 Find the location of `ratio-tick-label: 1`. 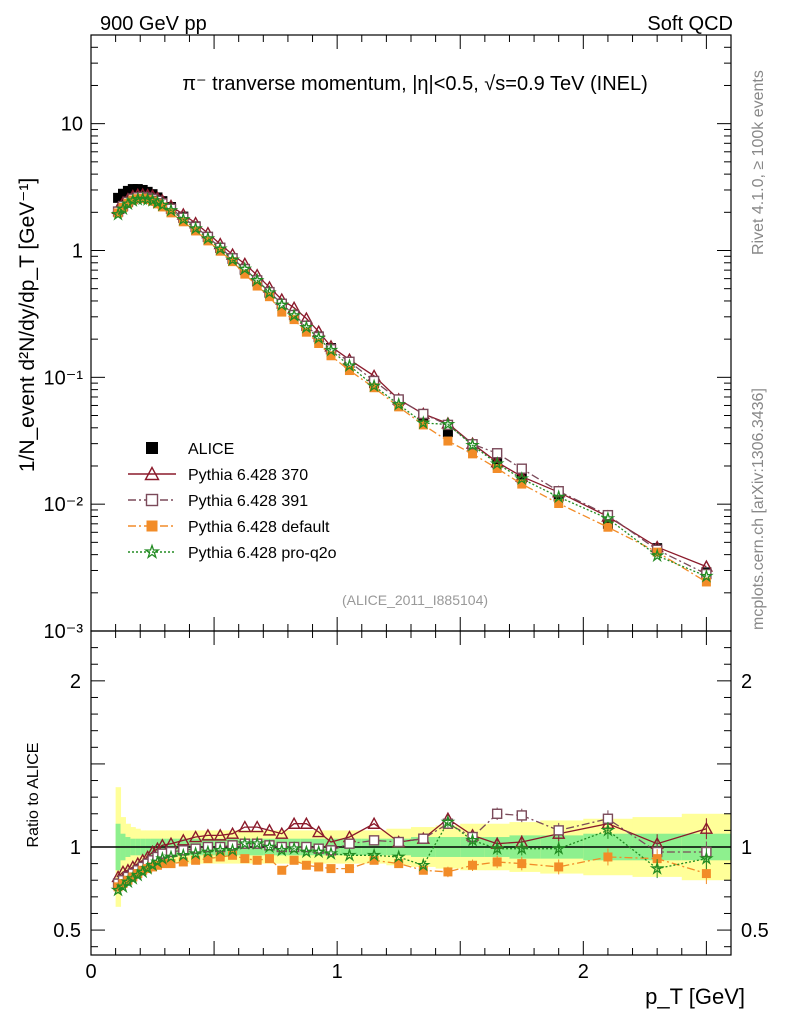

ratio-tick-label: 1 is located at coordinates (75, 848).